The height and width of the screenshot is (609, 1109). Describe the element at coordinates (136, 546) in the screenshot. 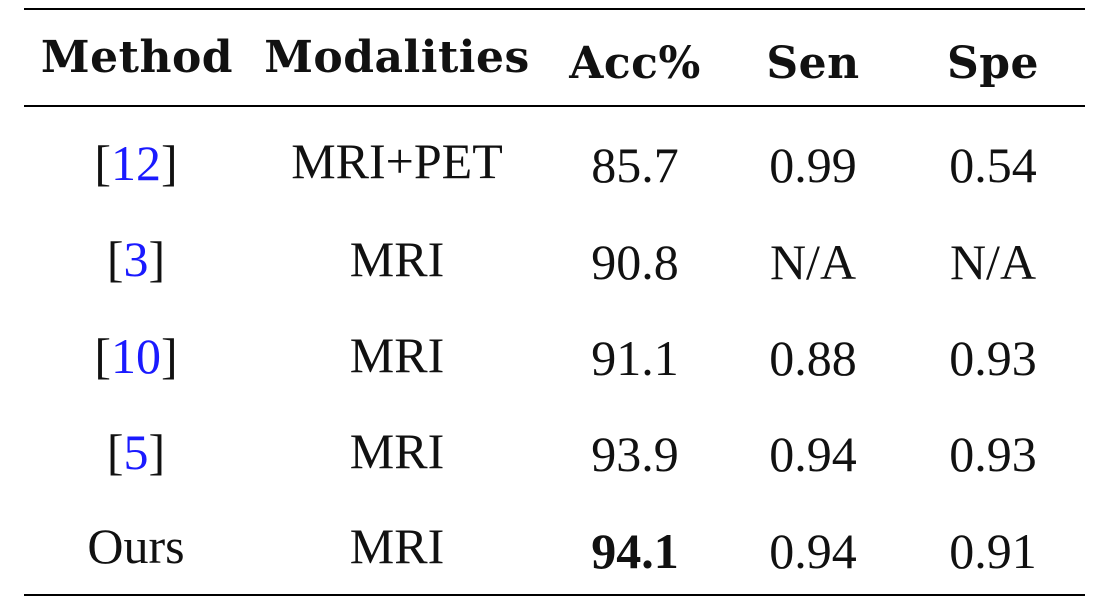

I see `table-row-5-method: Ours` at that location.